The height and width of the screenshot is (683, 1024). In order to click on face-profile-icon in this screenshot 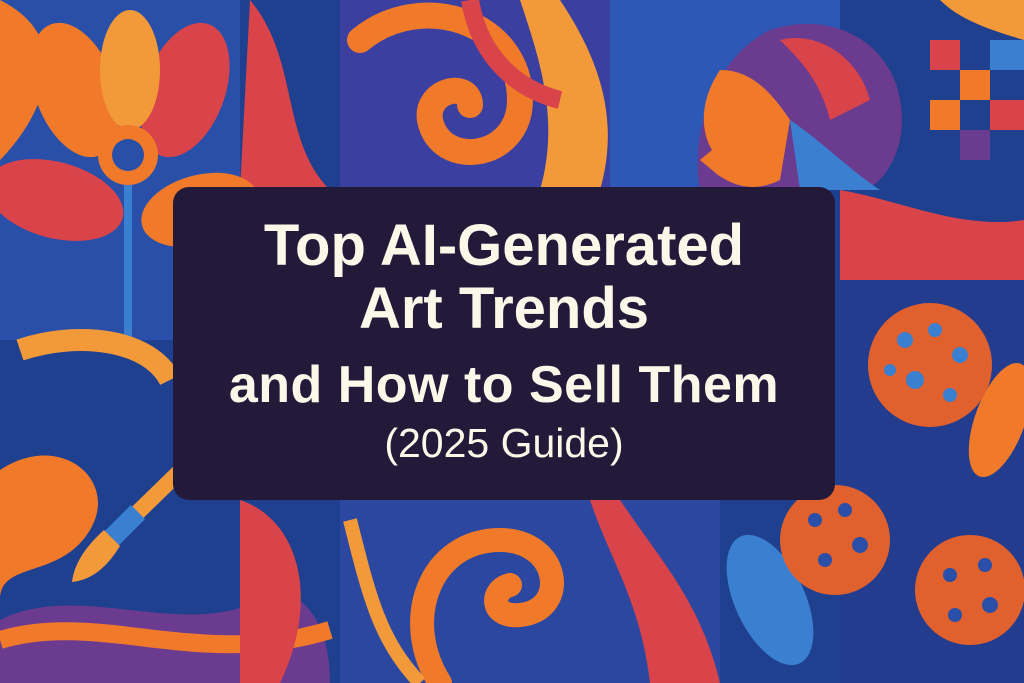, I will do `click(799, 106)`.